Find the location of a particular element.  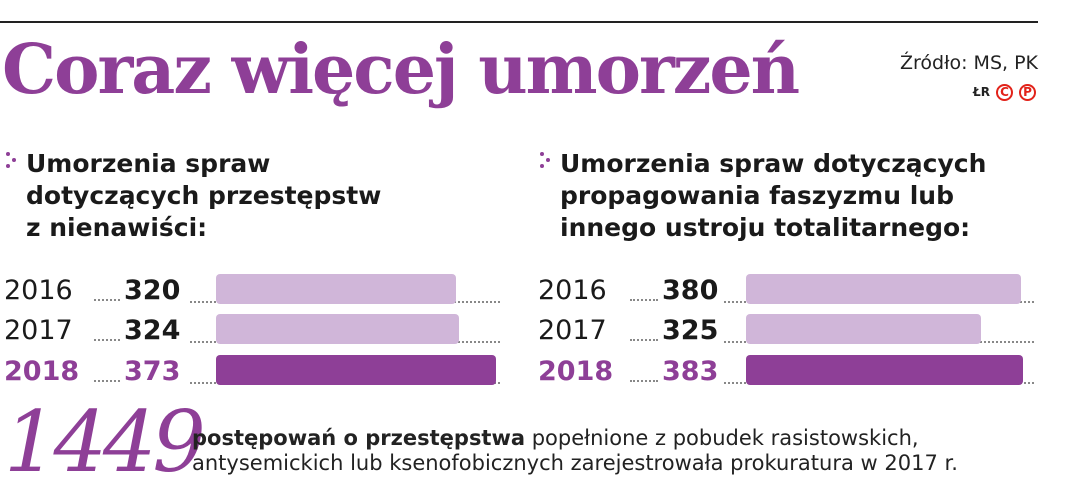

bar-row: 2016 380 is located at coordinates (786, 291).